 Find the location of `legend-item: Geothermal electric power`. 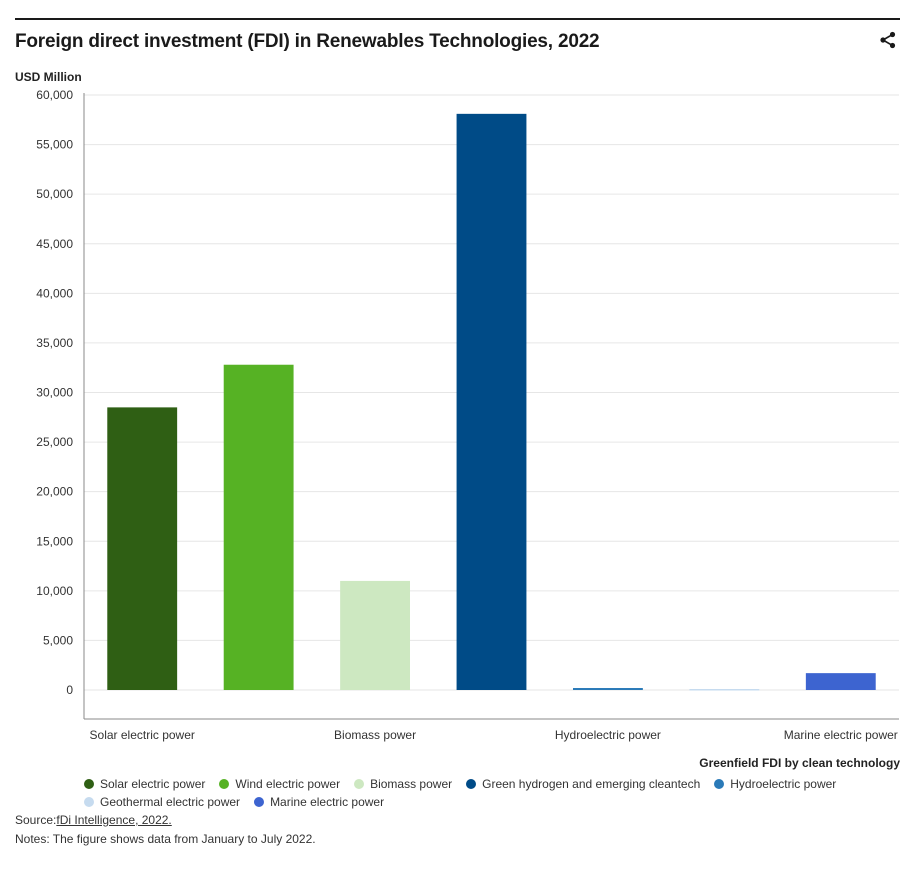

legend-item: Geothermal electric power is located at coordinates (162, 802).